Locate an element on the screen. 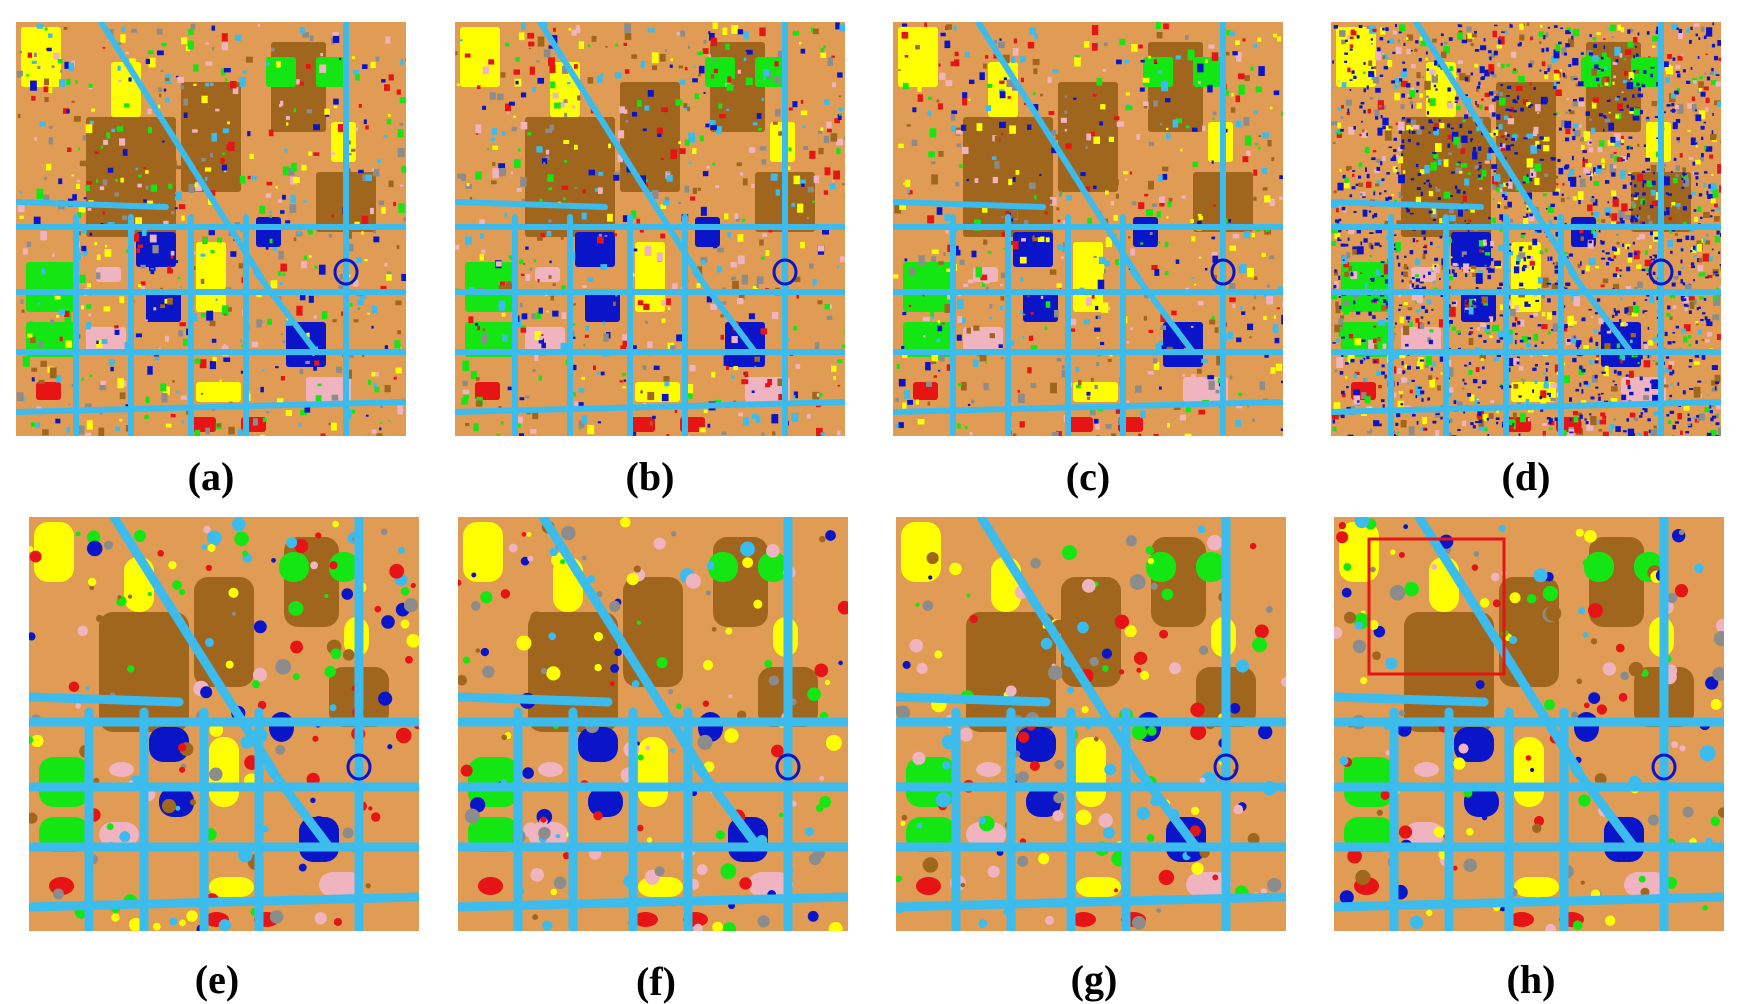 The width and height of the screenshot is (1739, 1004). classification-map-f is located at coordinates (653, 724).